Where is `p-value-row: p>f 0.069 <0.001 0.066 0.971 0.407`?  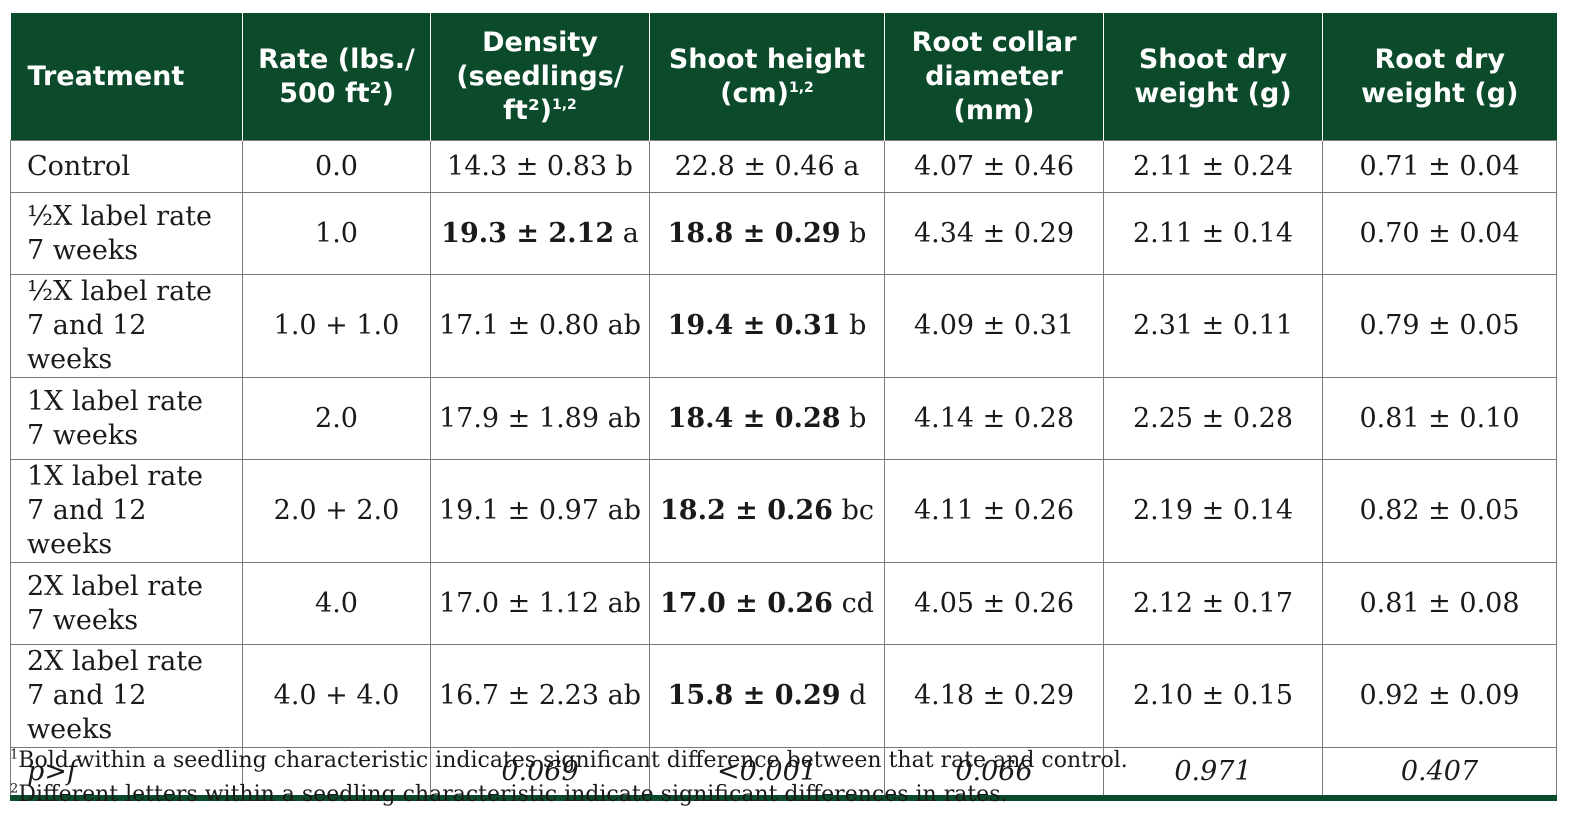
p-value-row: p>f 0.069 <0.001 0.066 0.971 0.407 is located at coordinates (783, 774).